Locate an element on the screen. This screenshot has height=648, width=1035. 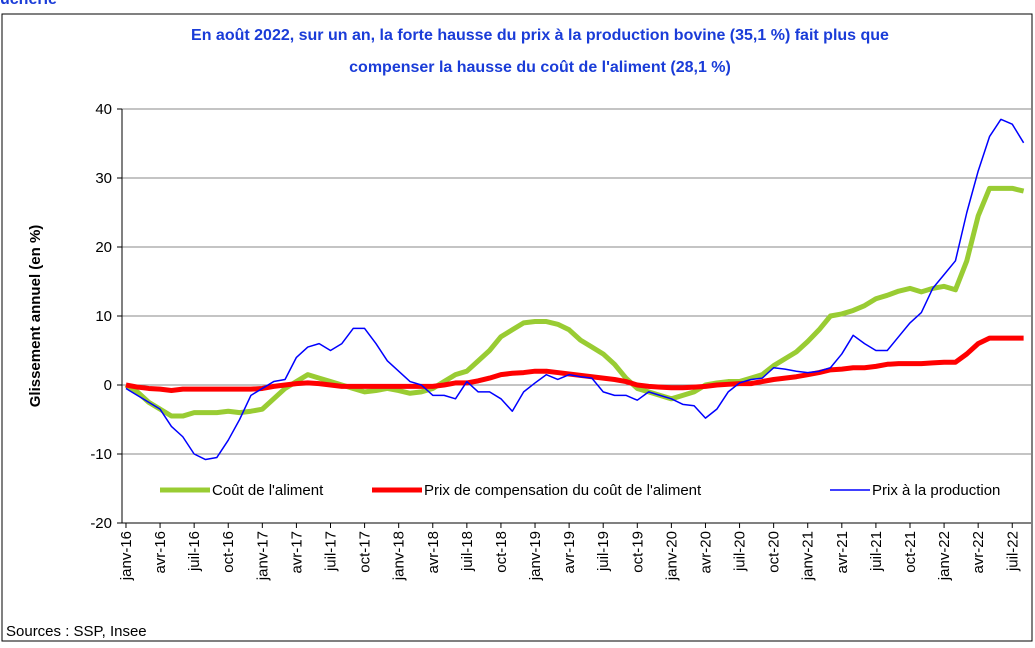
x-tick-label: juil-16 is located at coordinates (194, 551).